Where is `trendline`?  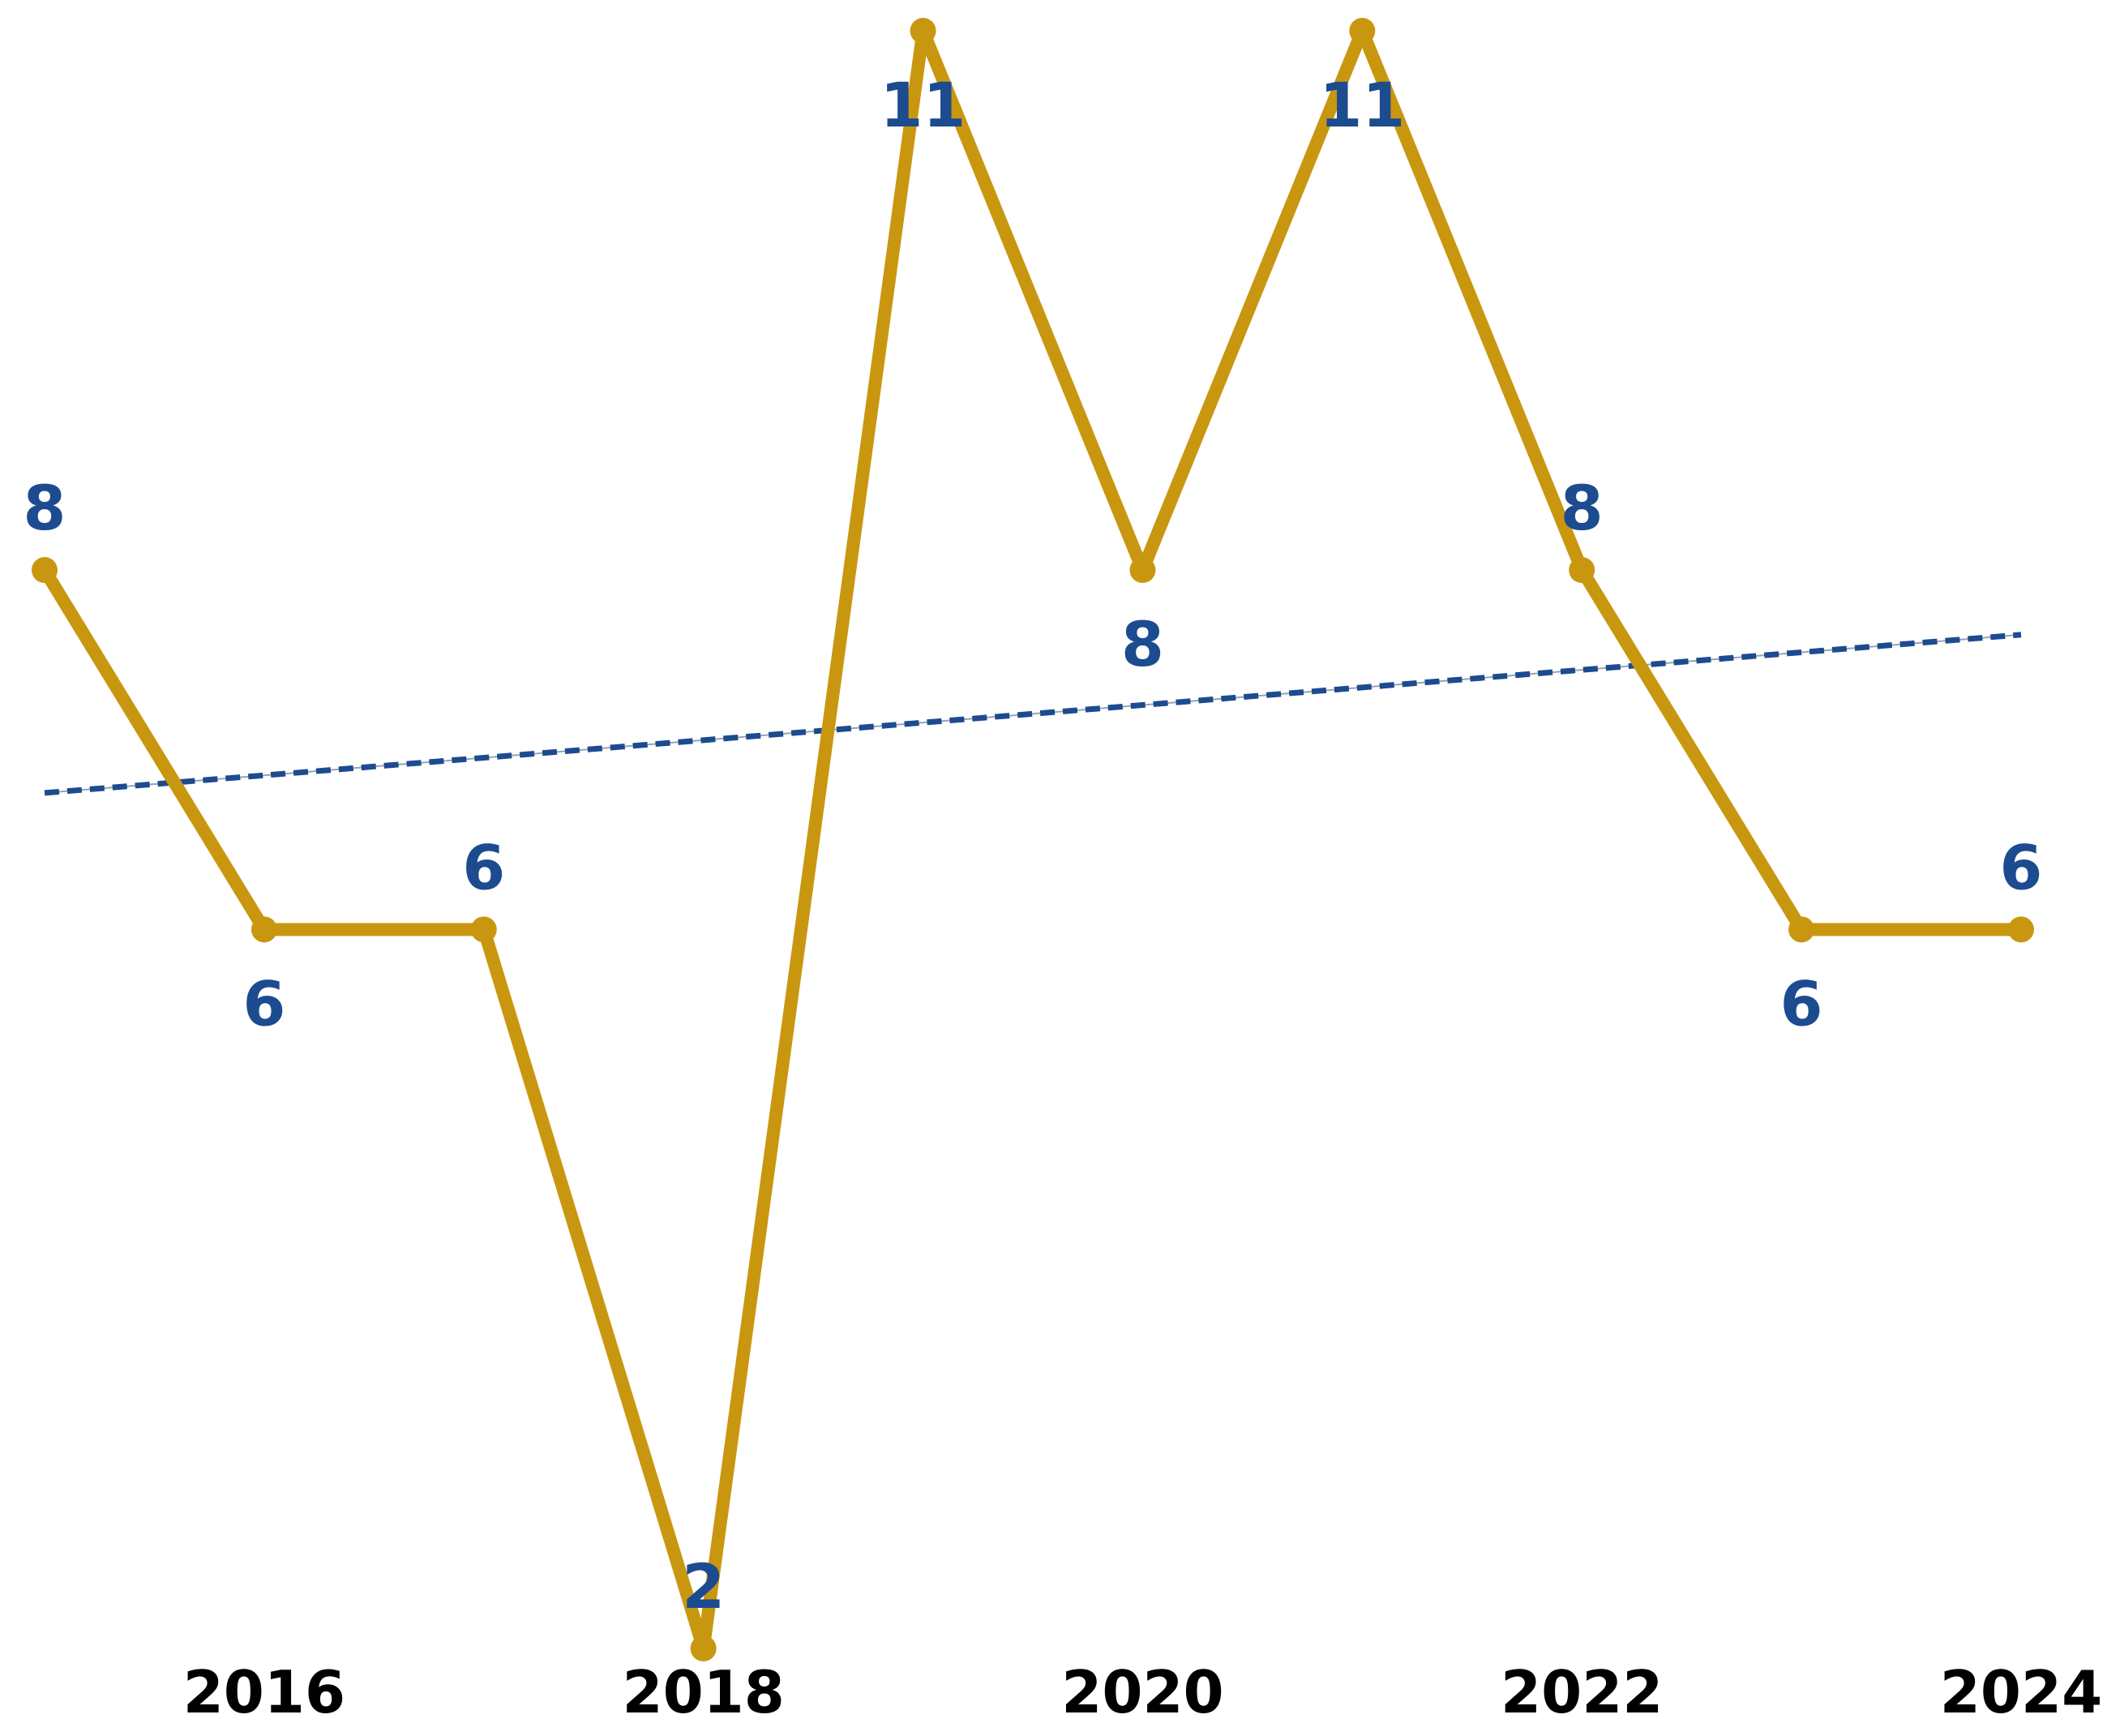 trendline is located at coordinates (1033, 714).